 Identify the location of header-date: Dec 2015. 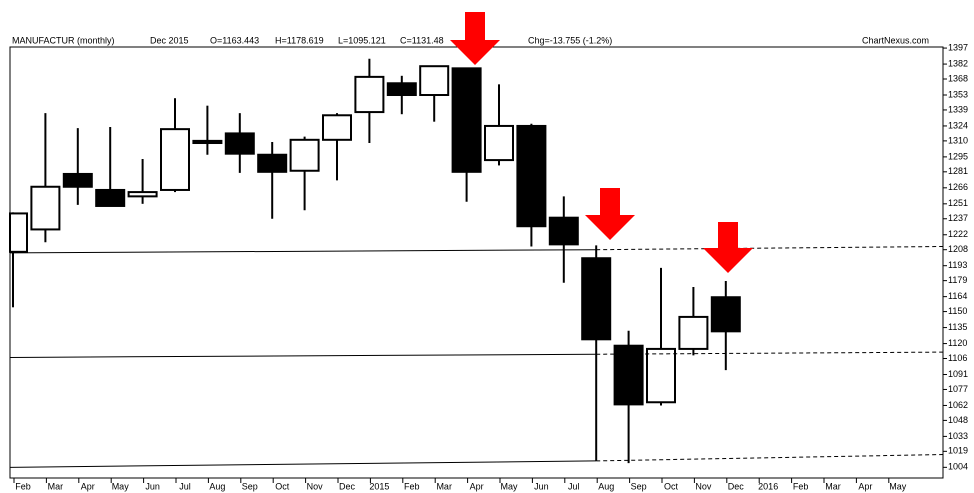
(169, 40).